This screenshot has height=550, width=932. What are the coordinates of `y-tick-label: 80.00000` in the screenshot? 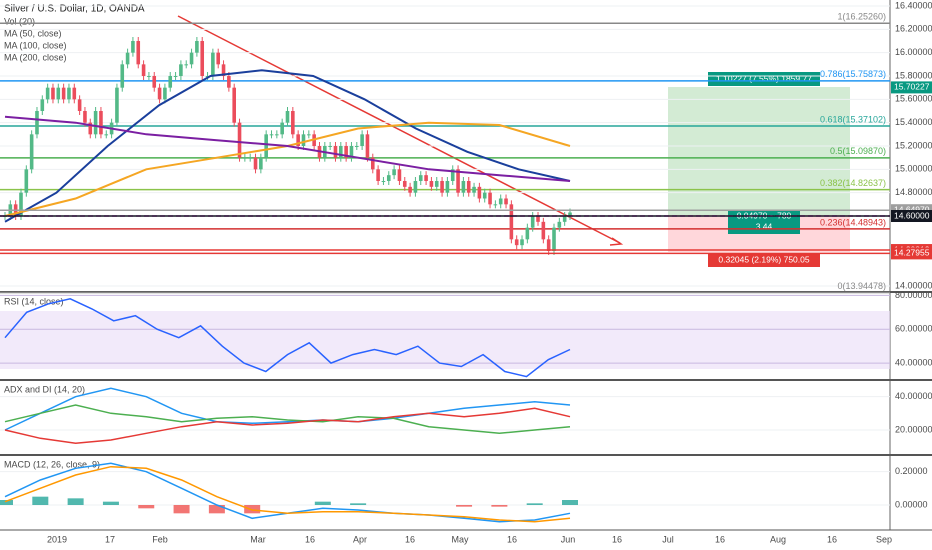 It's located at (913, 295).